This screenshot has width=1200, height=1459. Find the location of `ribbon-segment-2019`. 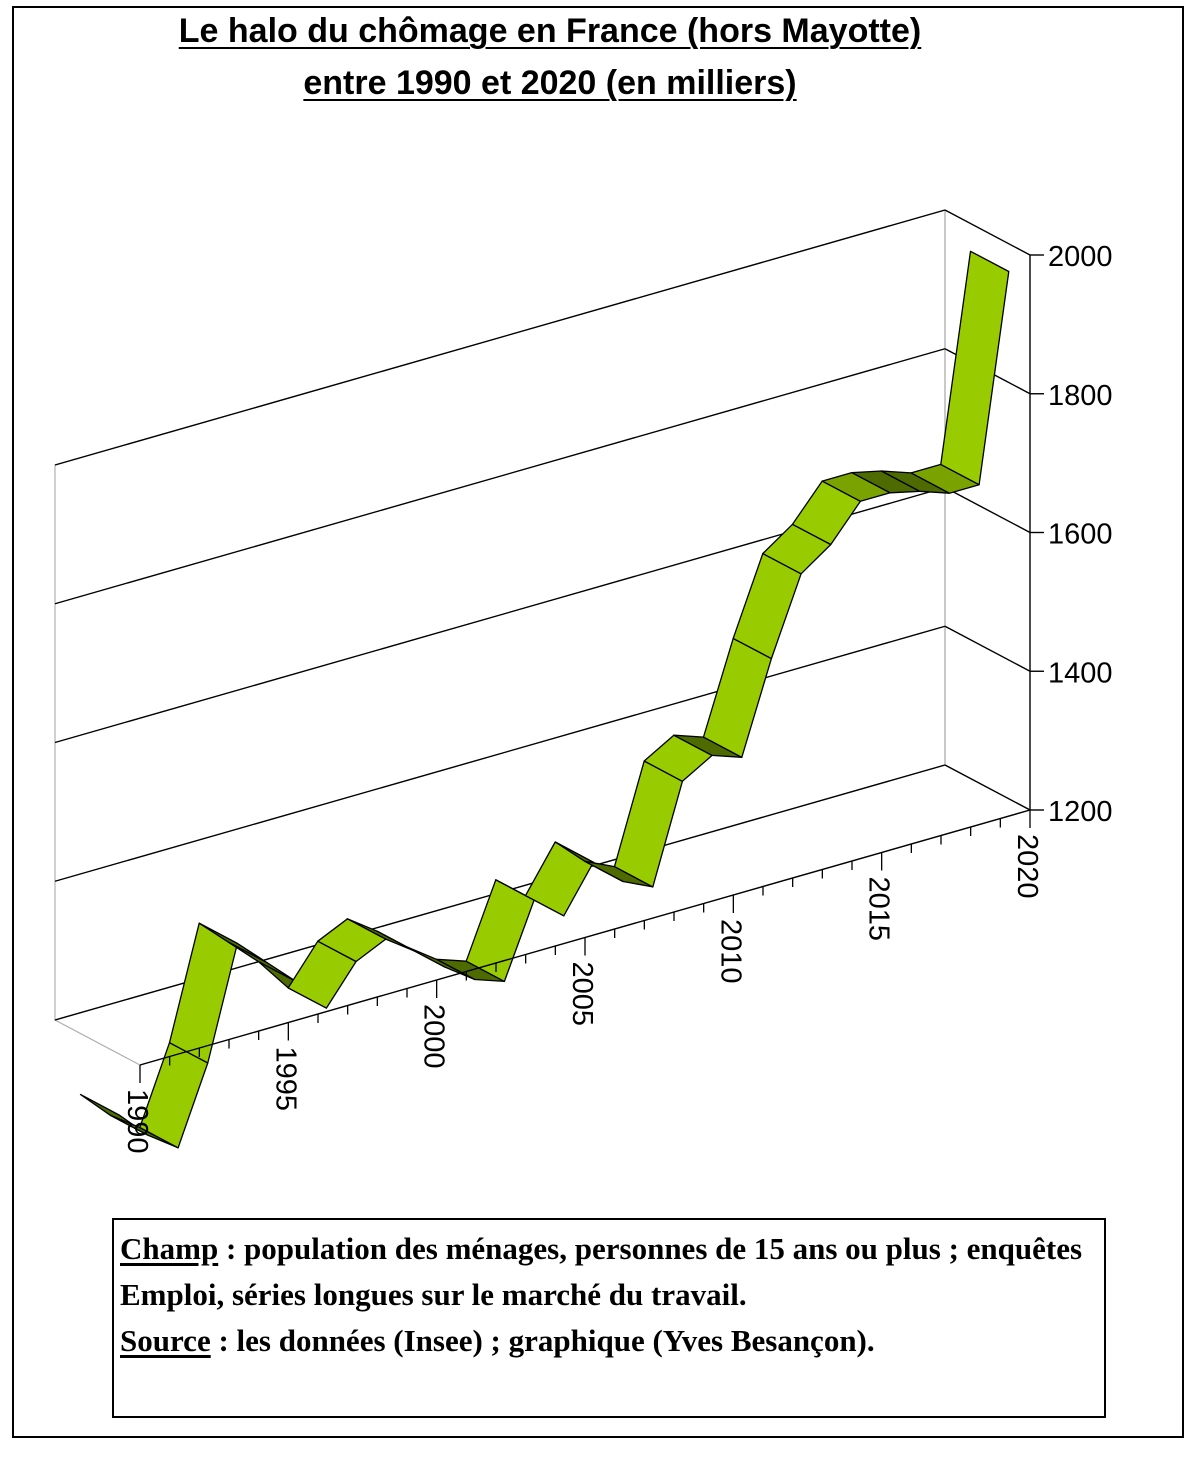

ribbon-segment-2019 is located at coordinates (975, 368).